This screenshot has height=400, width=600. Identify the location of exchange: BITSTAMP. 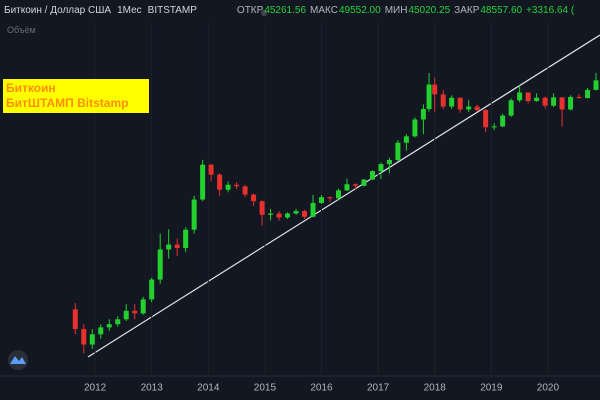
(172, 10).